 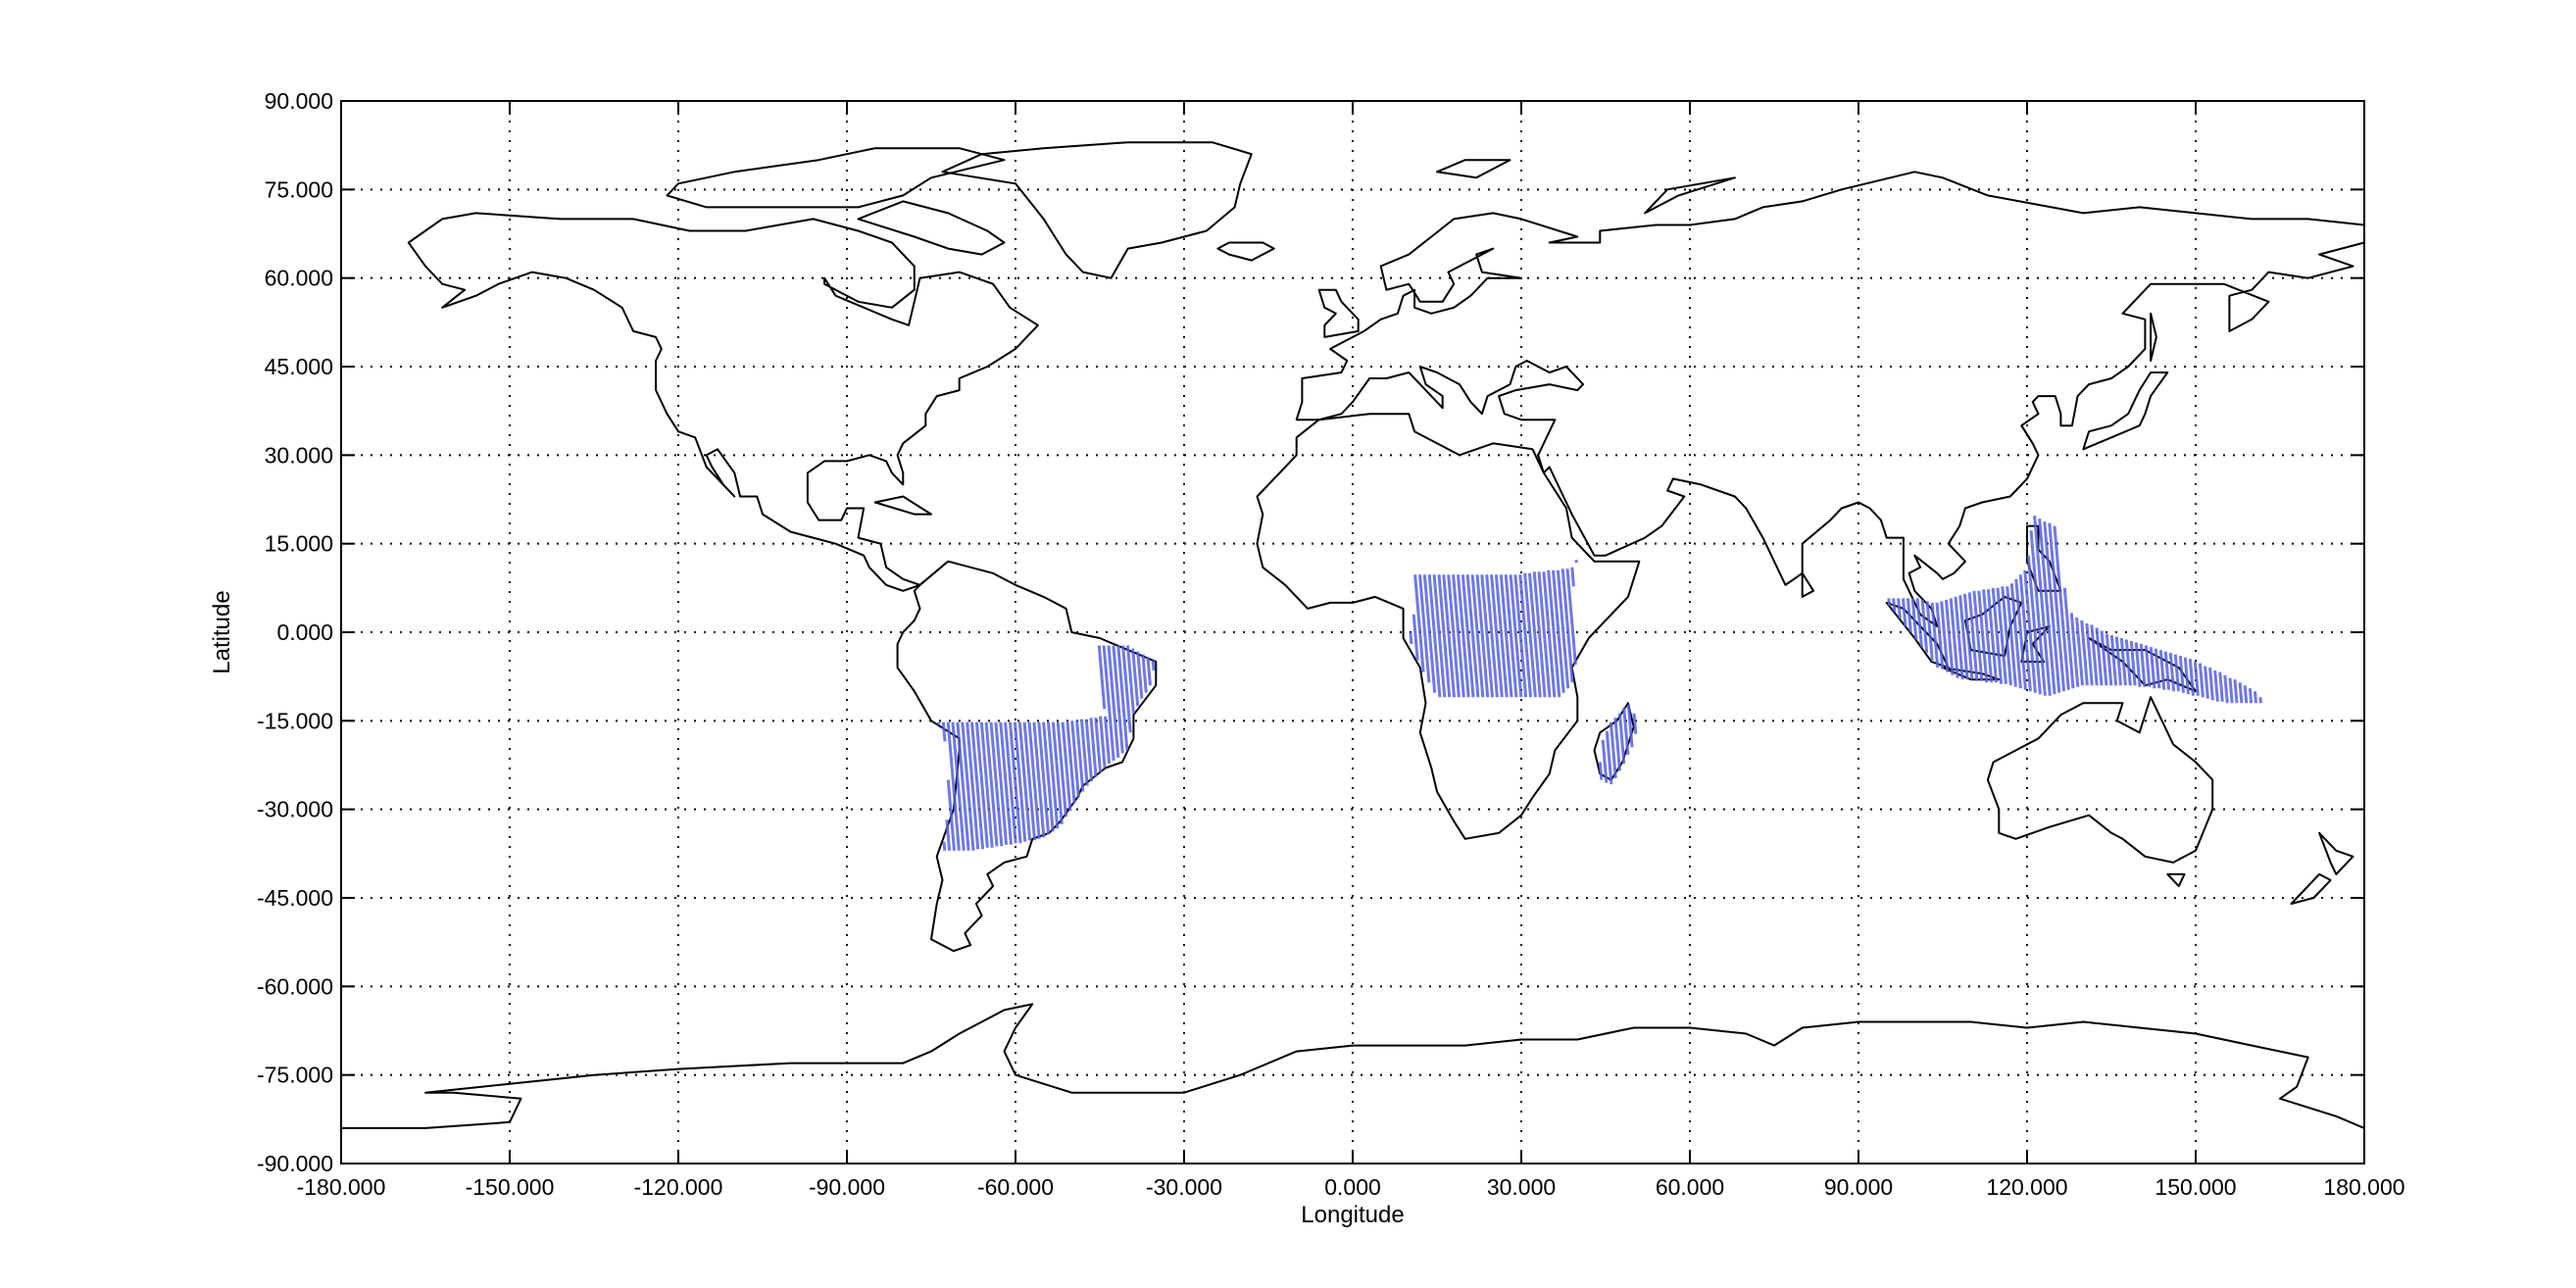 What do you see at coordinates (1338, 313) in the screenshot?
I see `great-britain-coast` at bounding box center [1338, 313].